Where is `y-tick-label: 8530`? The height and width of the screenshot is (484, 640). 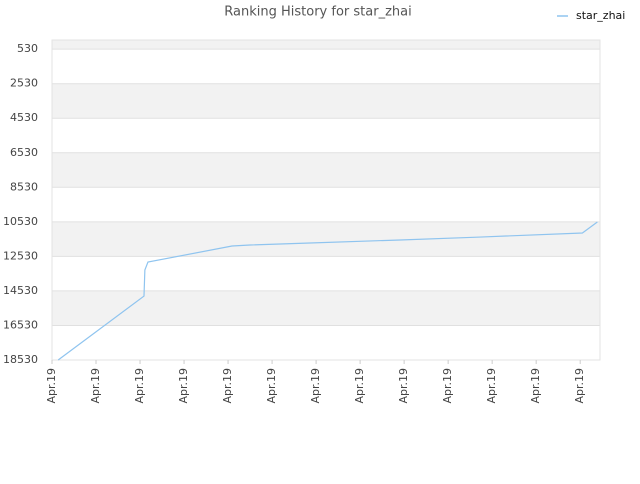 y-tick-label: 8530 is located at coordinates (24, 186).